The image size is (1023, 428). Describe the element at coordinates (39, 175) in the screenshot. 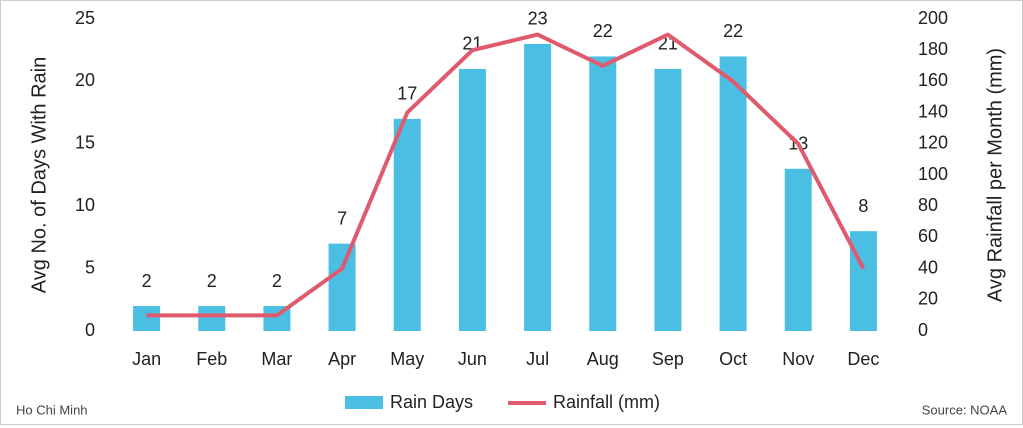

I see `y-axis-title: Avg No. of Days With Rain` at that location.